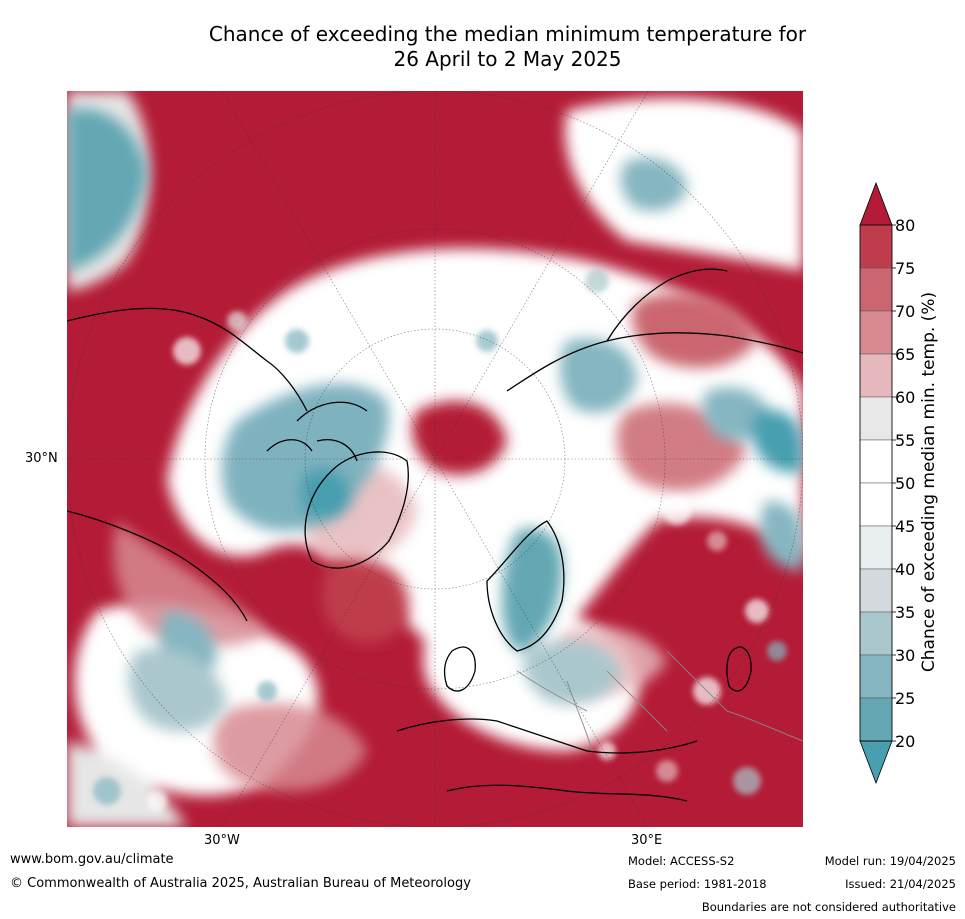  Describe the element at coordinates (900, 884) in the screenshot. I see `footer-issued: Issued: 21/04/2025` at that location.